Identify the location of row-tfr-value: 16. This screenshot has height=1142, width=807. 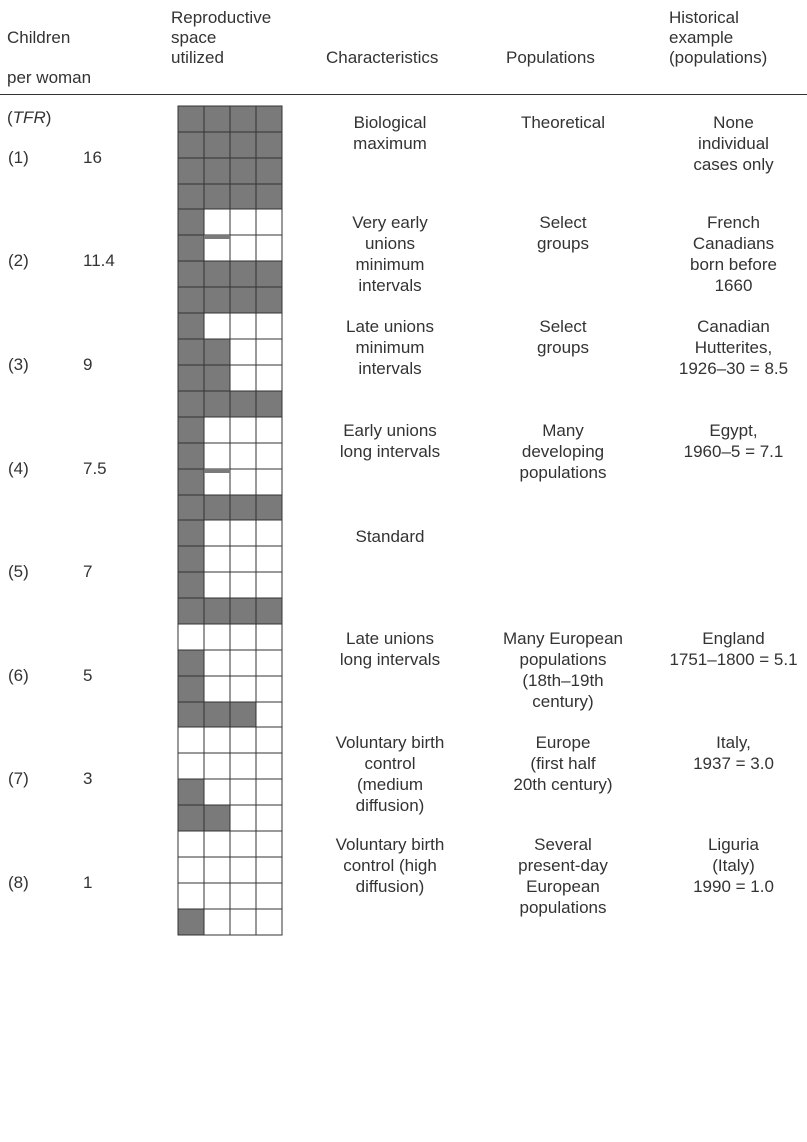
(92, 157).